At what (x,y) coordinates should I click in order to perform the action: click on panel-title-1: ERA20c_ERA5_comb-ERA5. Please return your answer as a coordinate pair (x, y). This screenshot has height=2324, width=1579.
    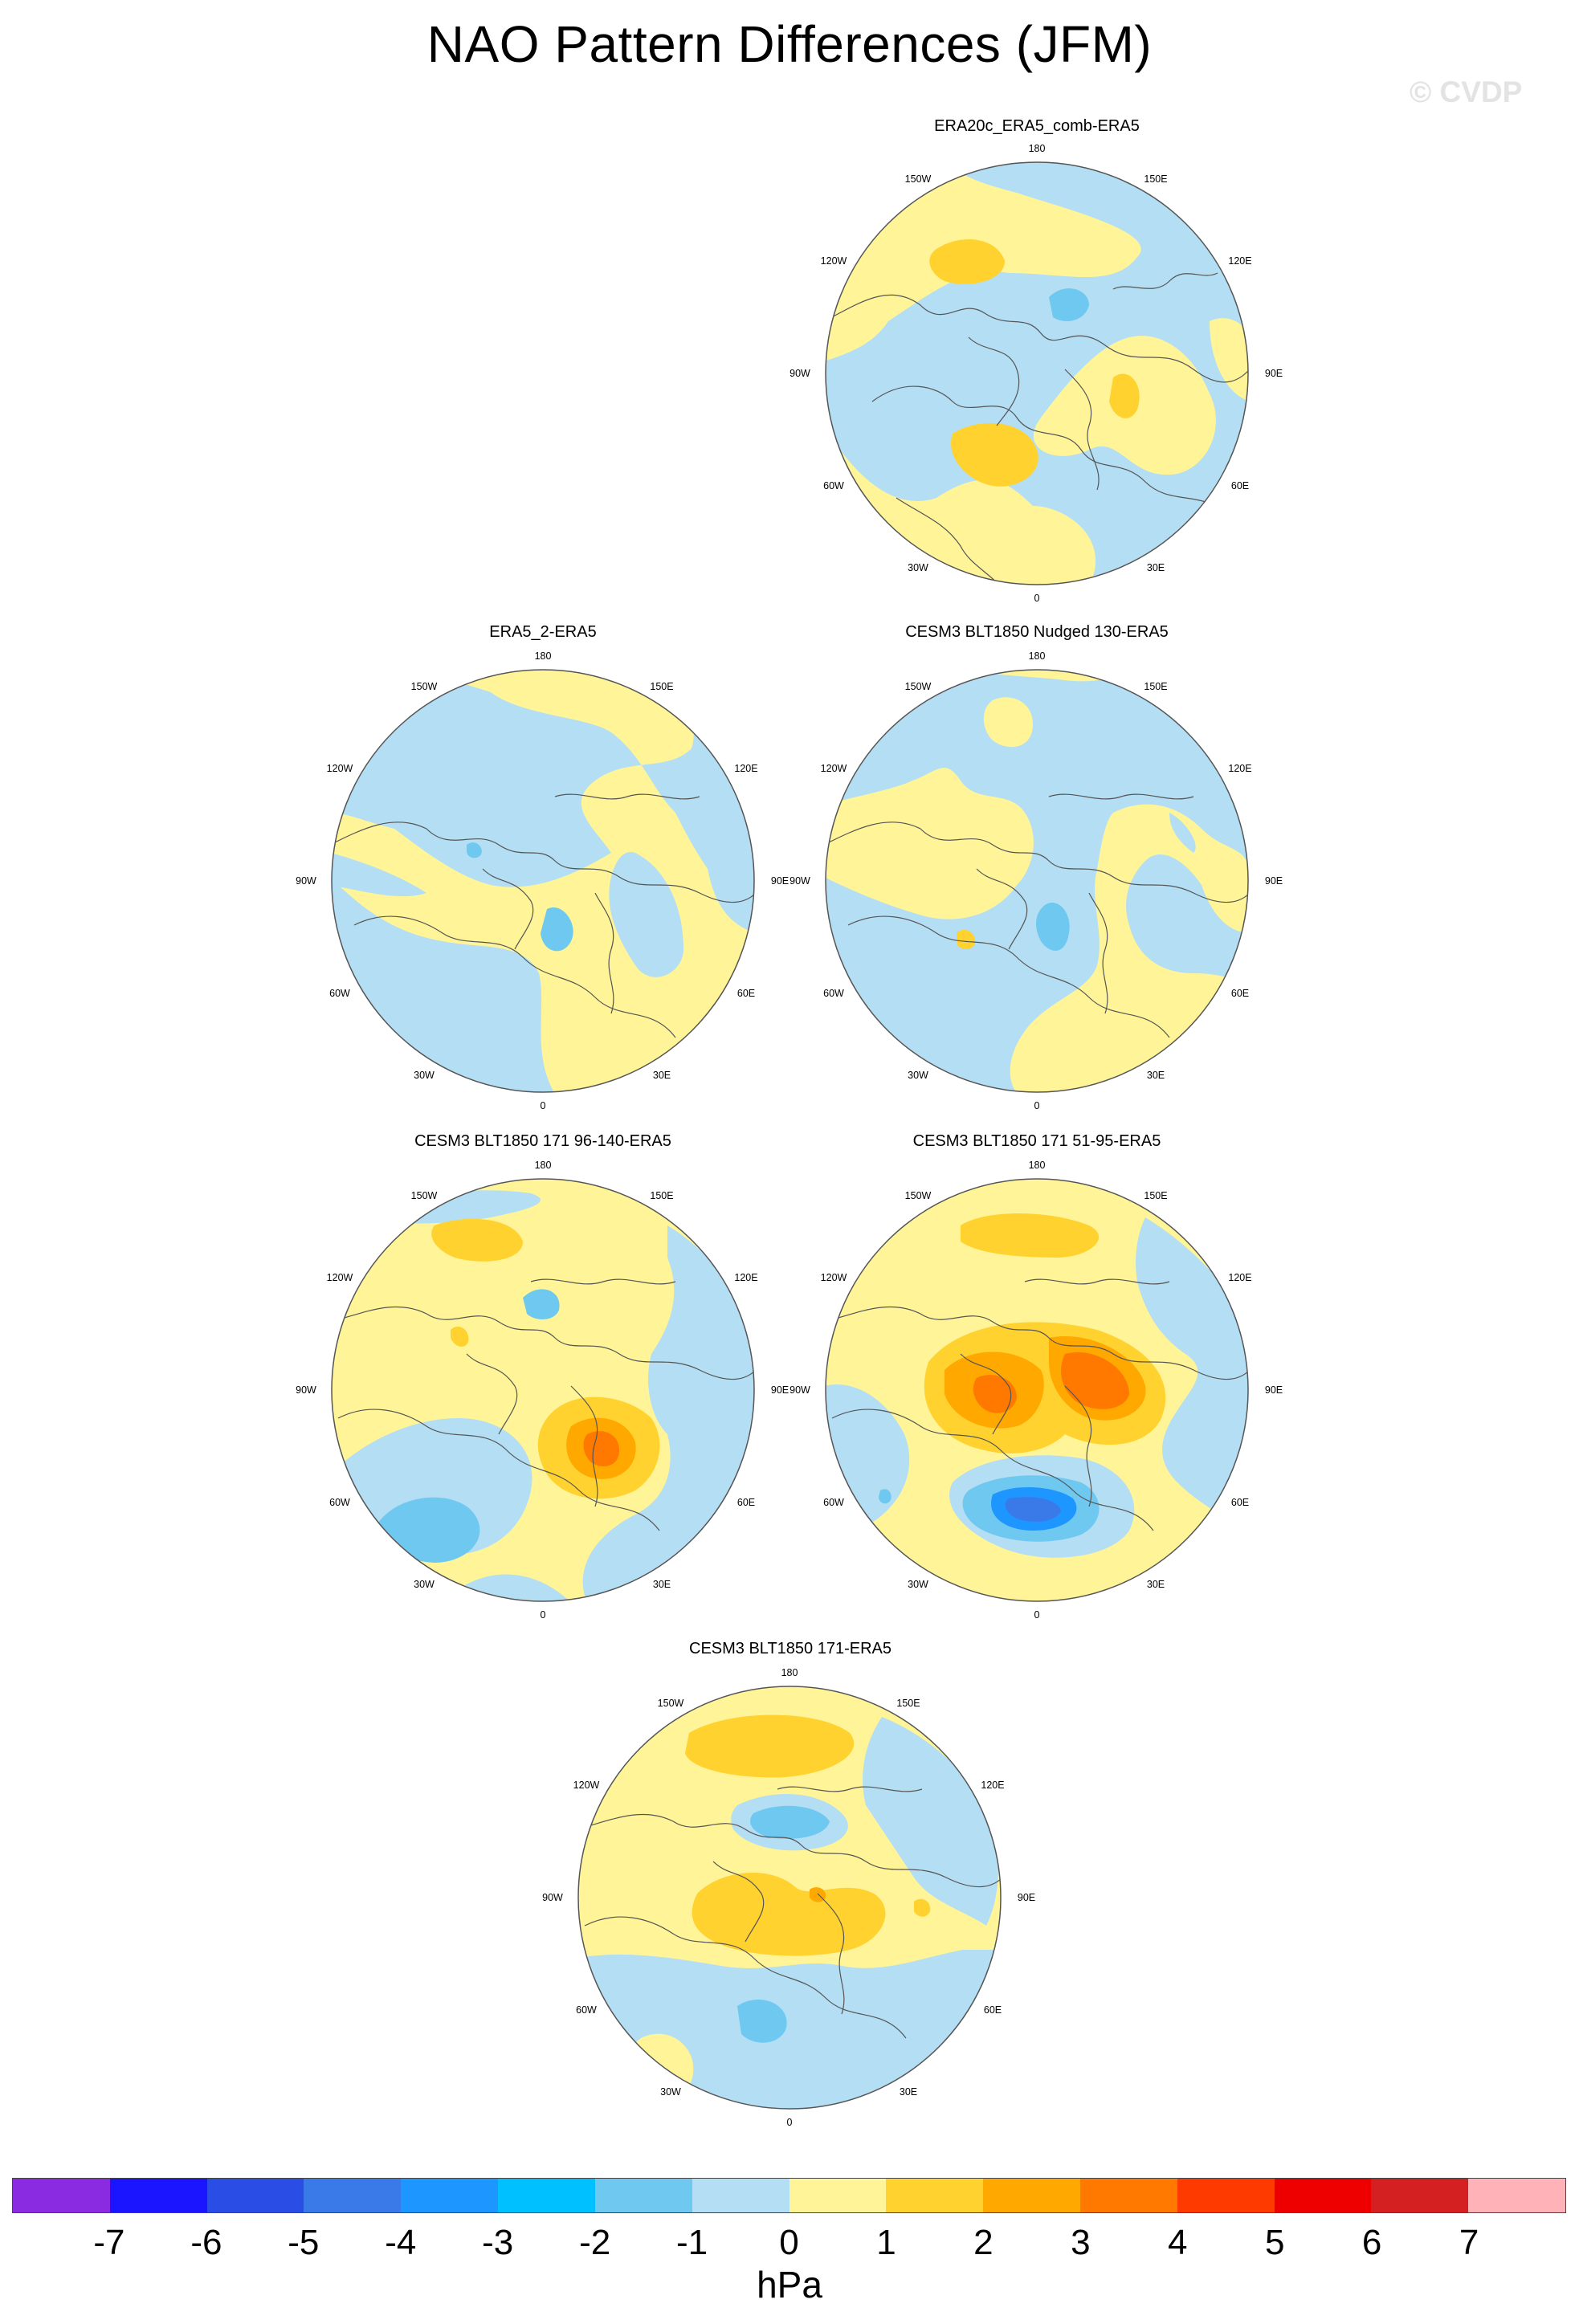
    Looking at the image, I should click on (1037, 126).